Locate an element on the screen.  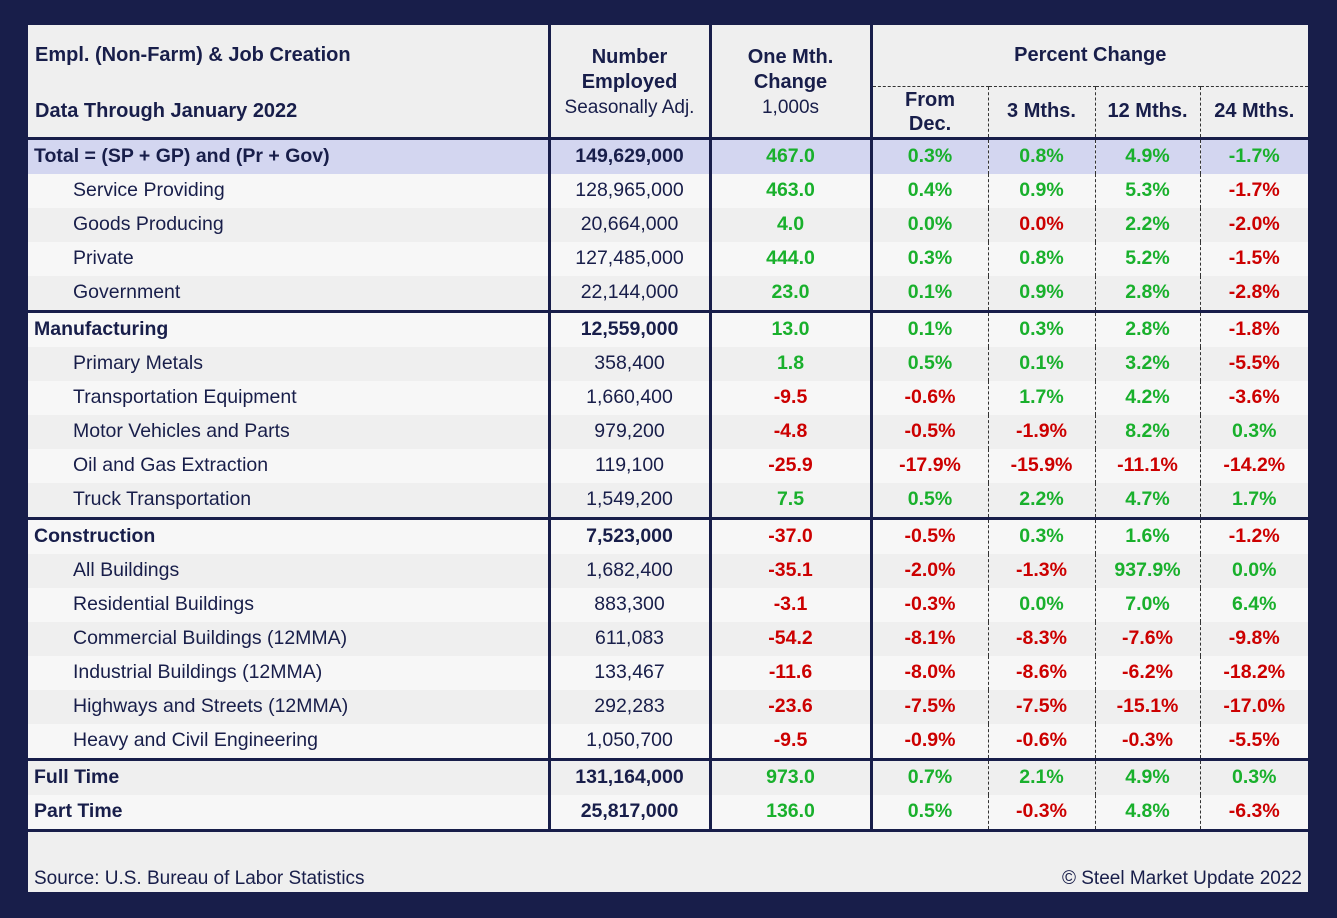
3-months-cell: -1.3% is located at coordinates (1041, 570).